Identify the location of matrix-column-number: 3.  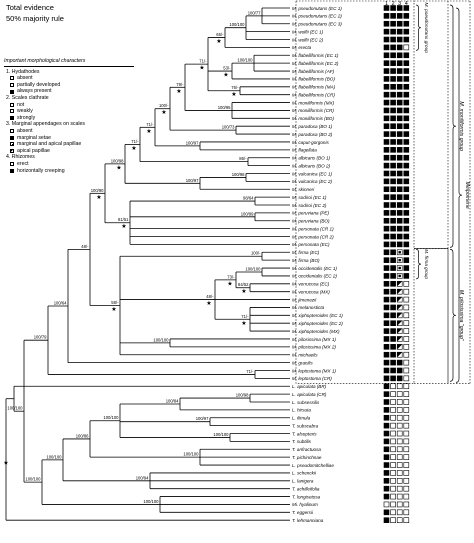
(399, 4).